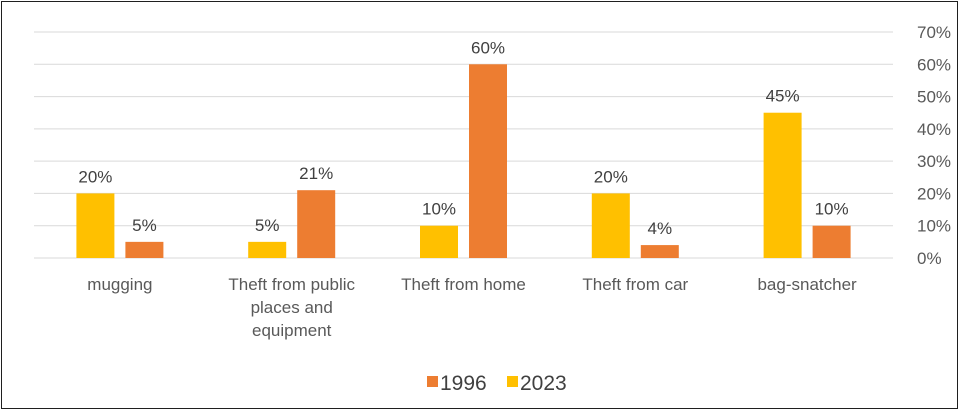 The width and height of the screenshot is (962, 413). What do you see at coordinates (934, 161) in the screenshot?
I see `y-tick-label: 30%` at bounding box center [934, 161].